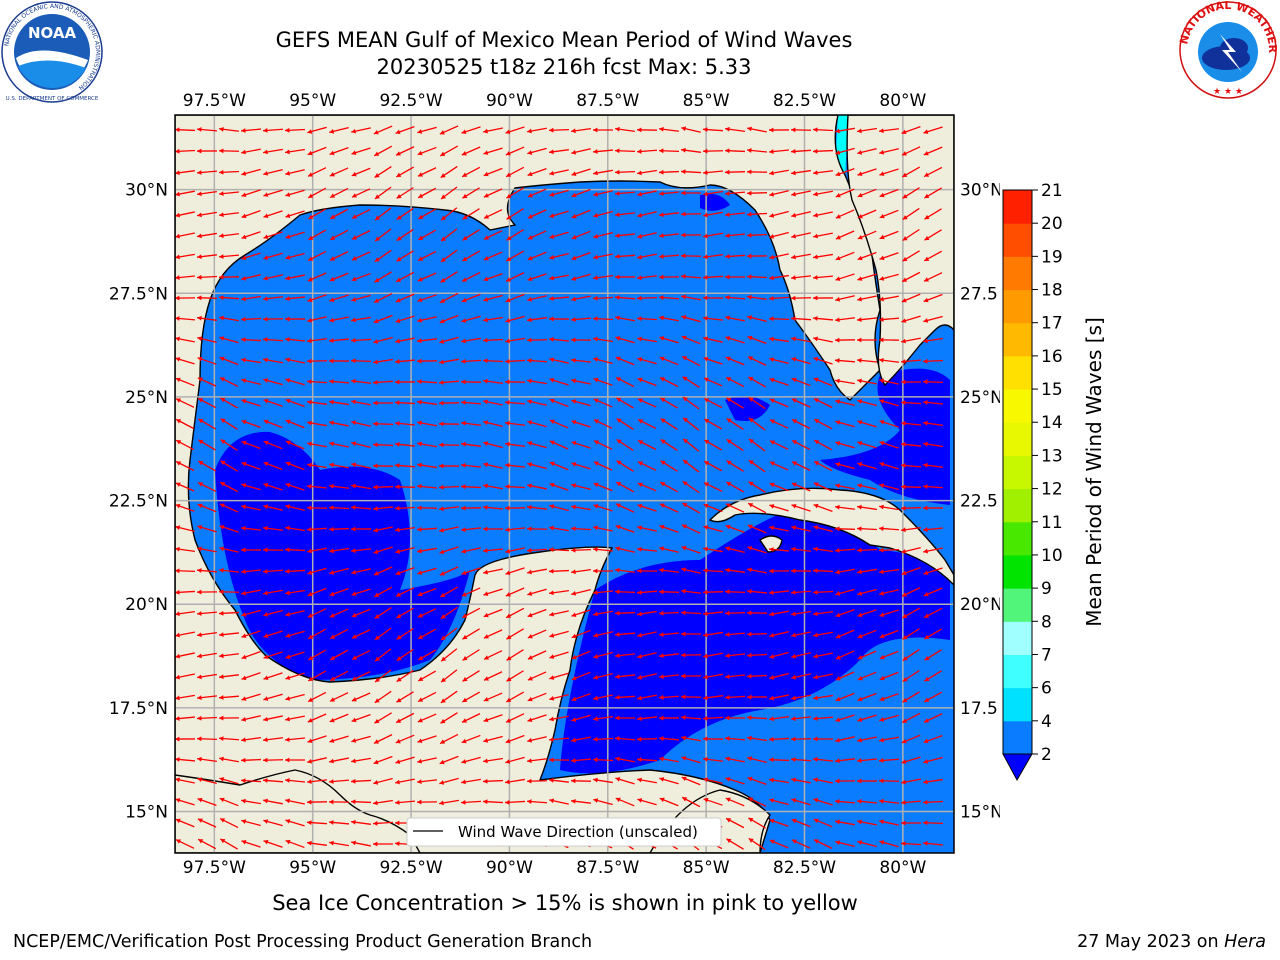  What do you see at coordinates (1151, 942) in the screenshot?
I see `footer-date: 27 May 2023 on` at bounding box center [1151, 942].